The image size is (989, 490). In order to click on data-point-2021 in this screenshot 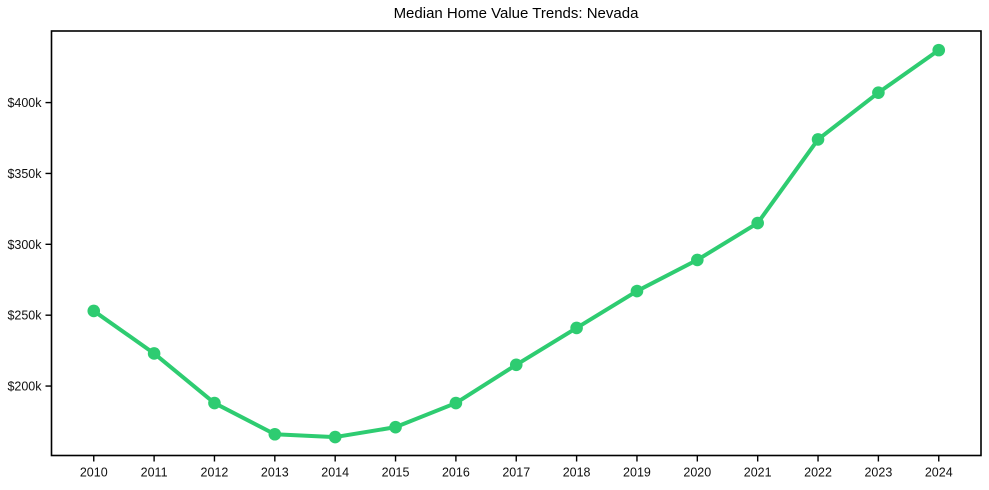, I will do `click(757, 223)`.